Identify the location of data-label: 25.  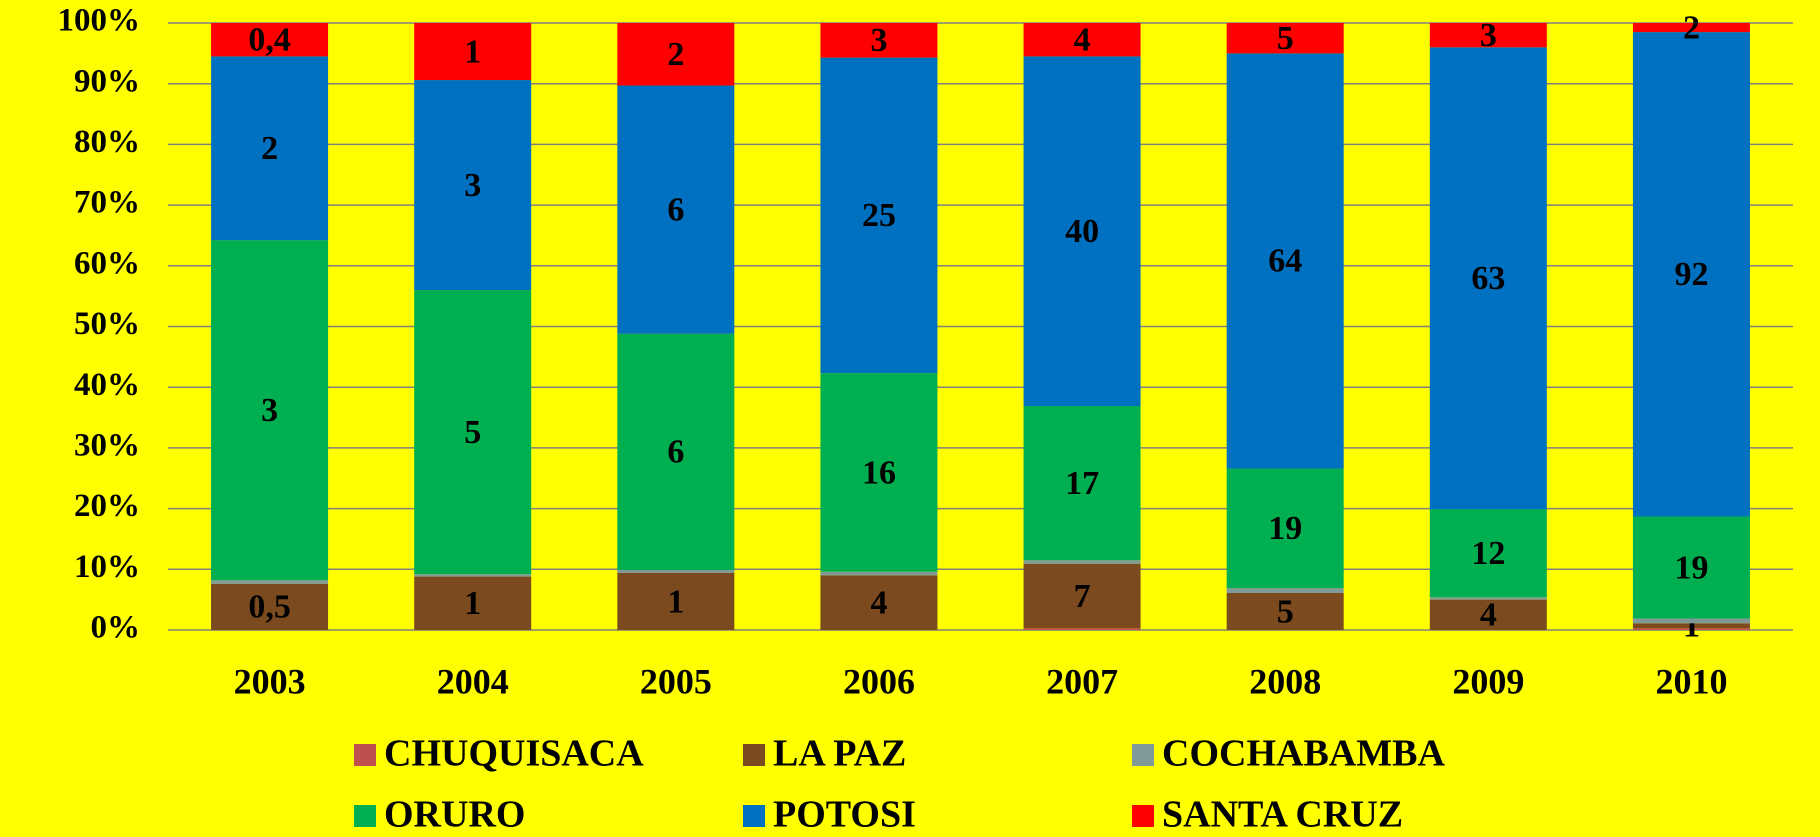
(879, 215).